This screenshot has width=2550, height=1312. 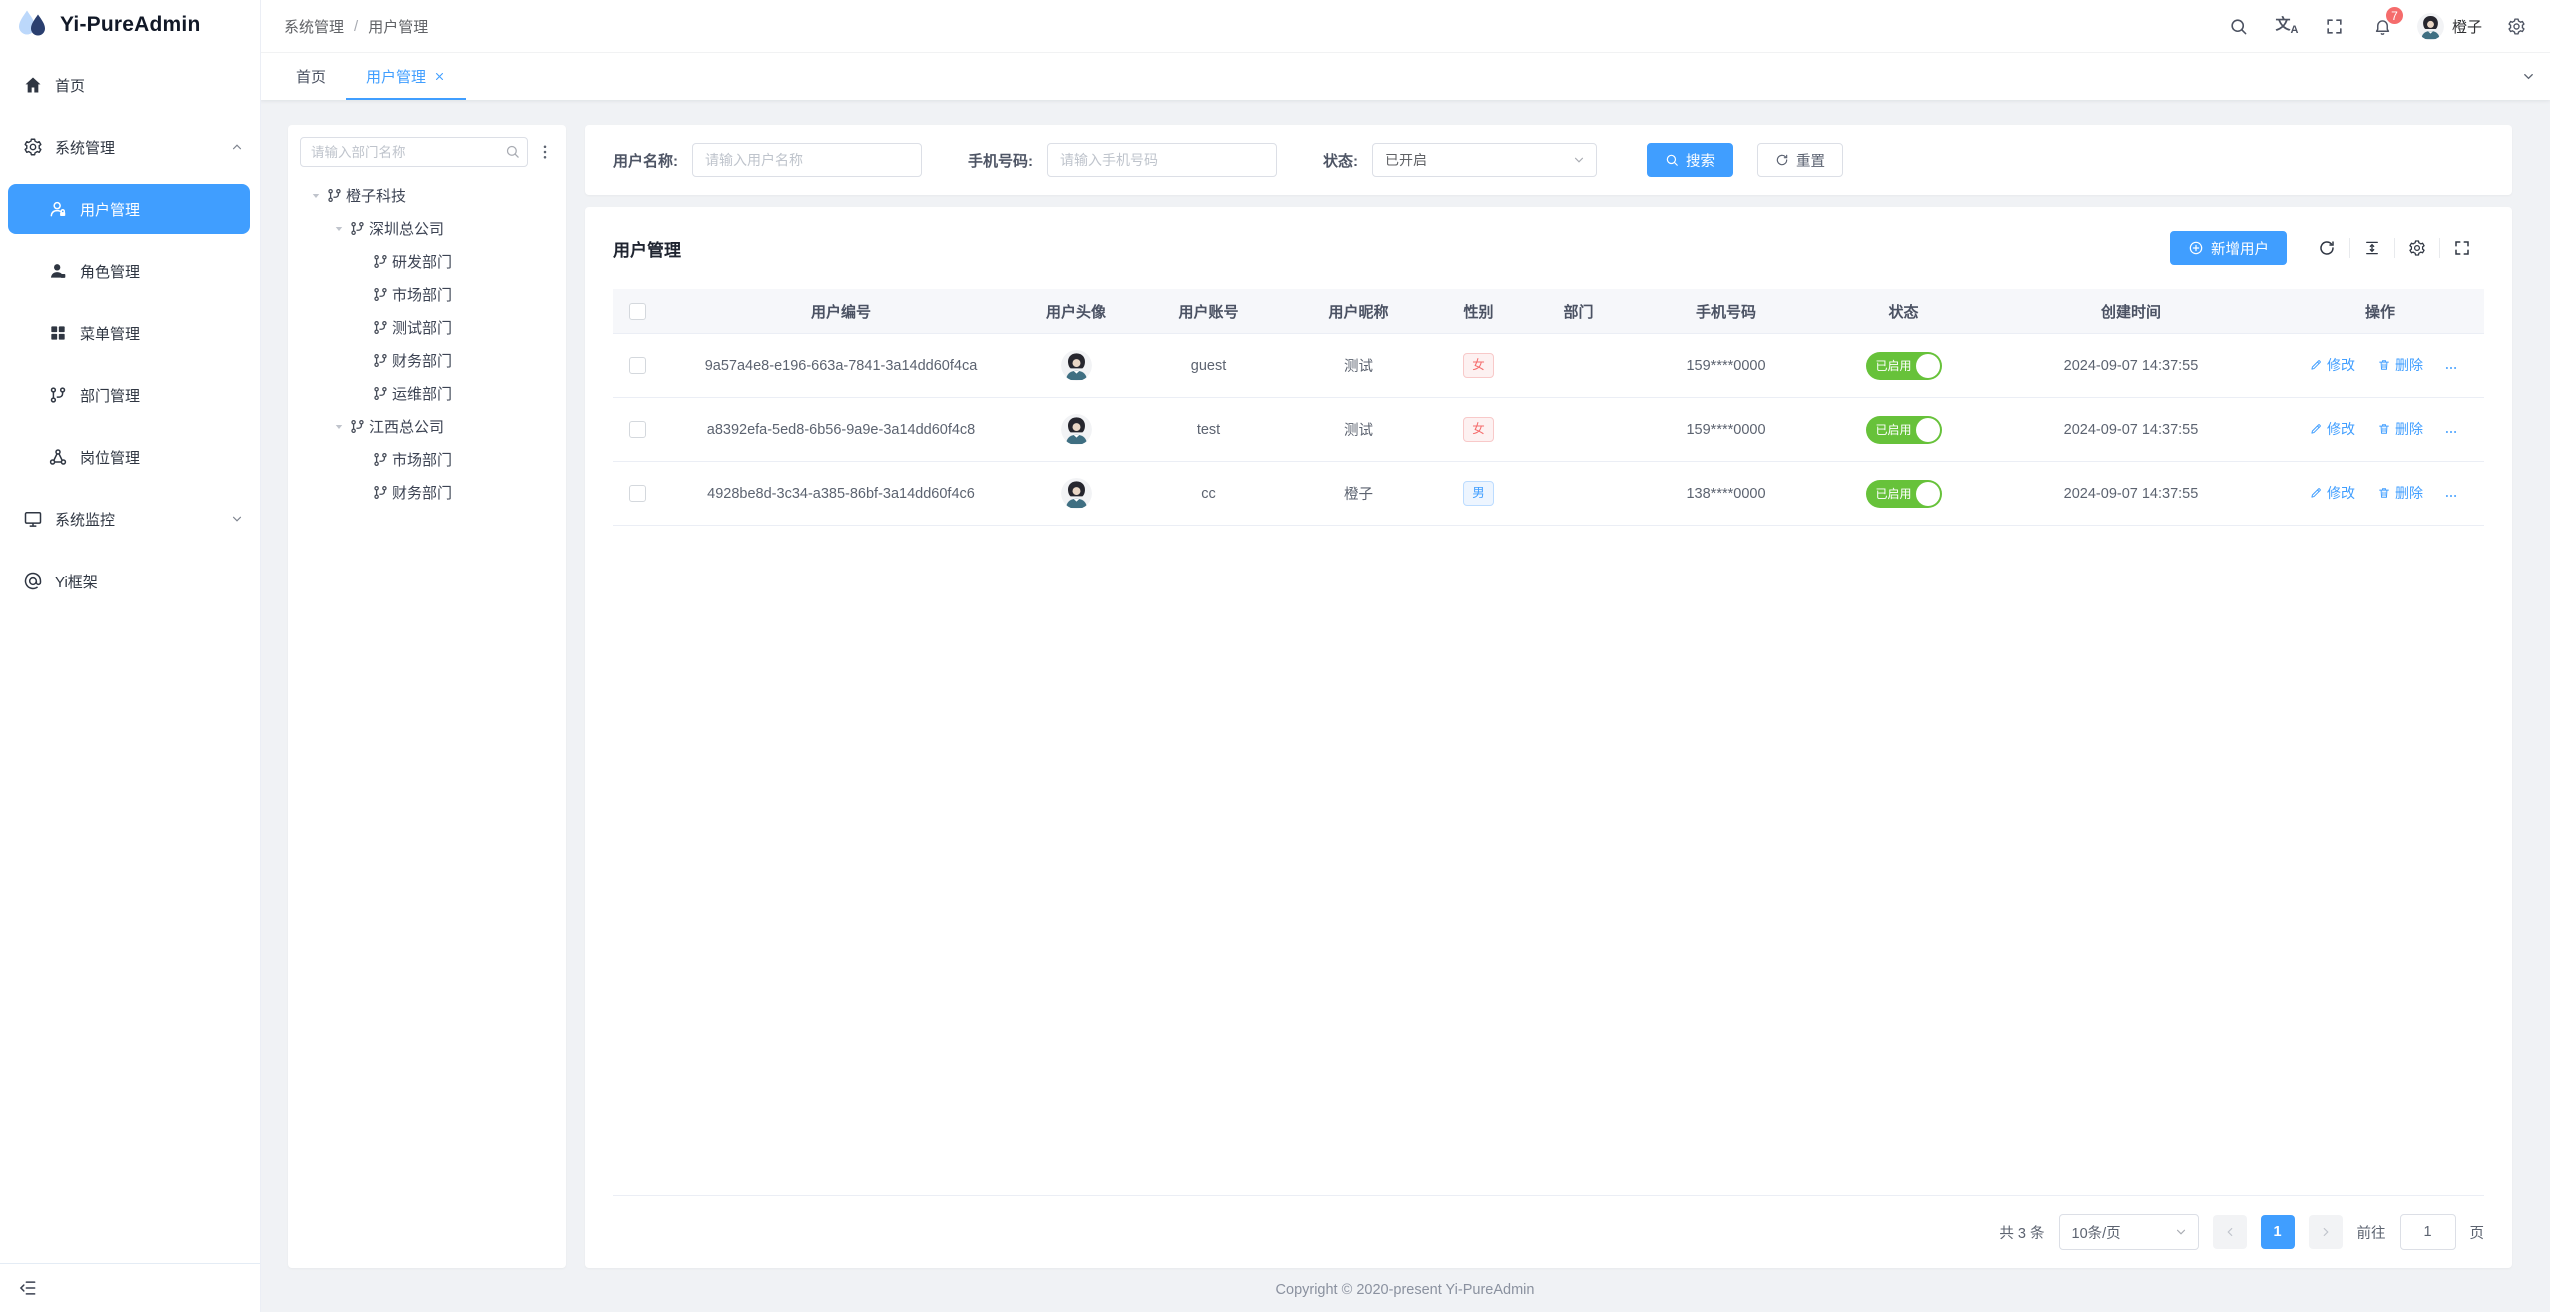 I want to click on topbar: 系统管理 / 用户管理 文A 7 橙子, so click(x=1405, y=26).